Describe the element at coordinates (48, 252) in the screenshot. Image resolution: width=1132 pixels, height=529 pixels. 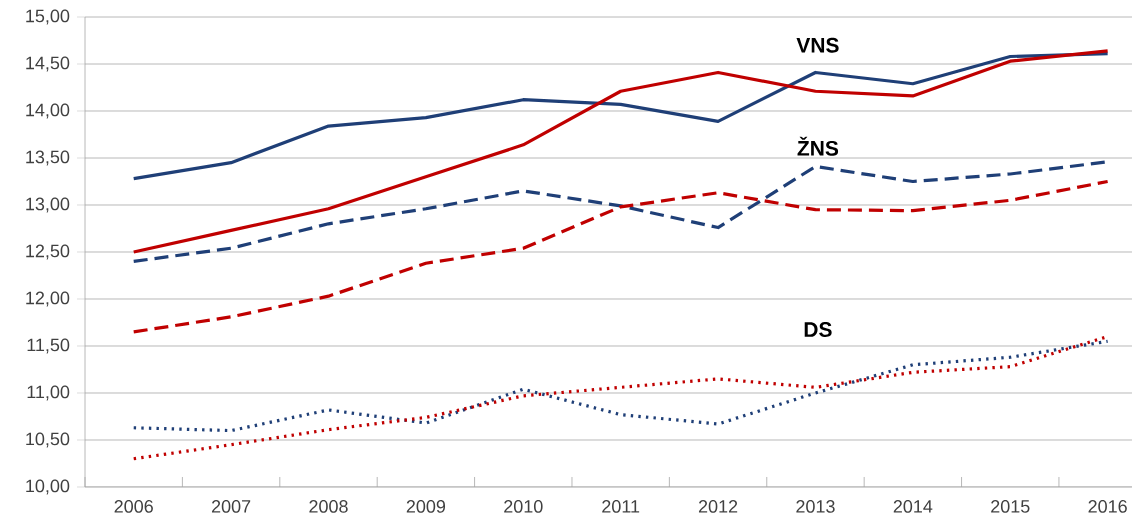
I see `y-tick-label: 12,50` at that location.